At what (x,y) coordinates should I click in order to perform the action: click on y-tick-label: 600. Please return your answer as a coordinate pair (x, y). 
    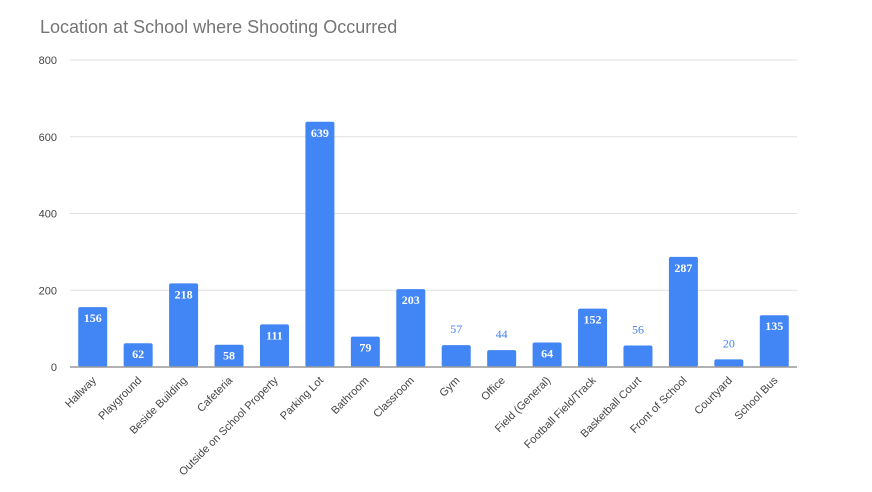
    Looking at the image, I should click on (48, 138).